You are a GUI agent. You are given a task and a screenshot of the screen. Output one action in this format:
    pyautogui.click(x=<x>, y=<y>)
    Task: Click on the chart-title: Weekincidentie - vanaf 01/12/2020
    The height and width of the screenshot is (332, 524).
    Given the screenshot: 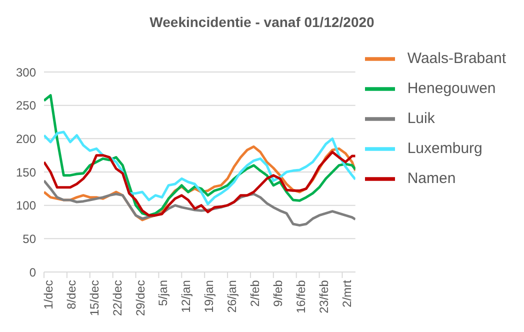 What is the action you would take?
    pyautogui.click(x=262, y=22)
    